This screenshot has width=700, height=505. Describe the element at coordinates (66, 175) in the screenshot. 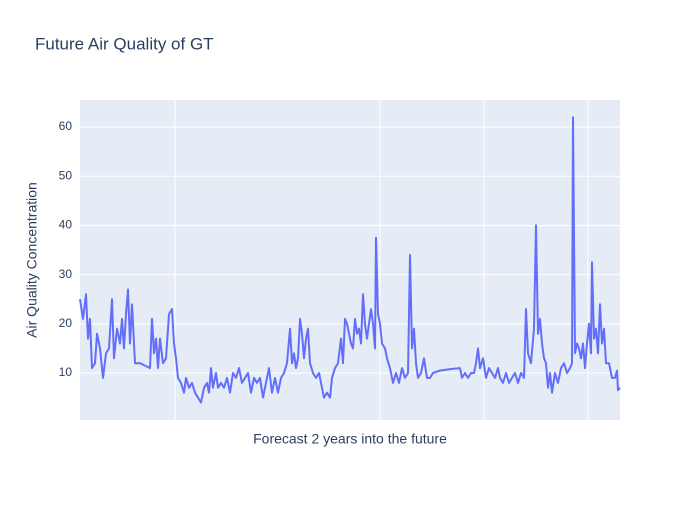

I see `y-tick-label: 50` at that location.